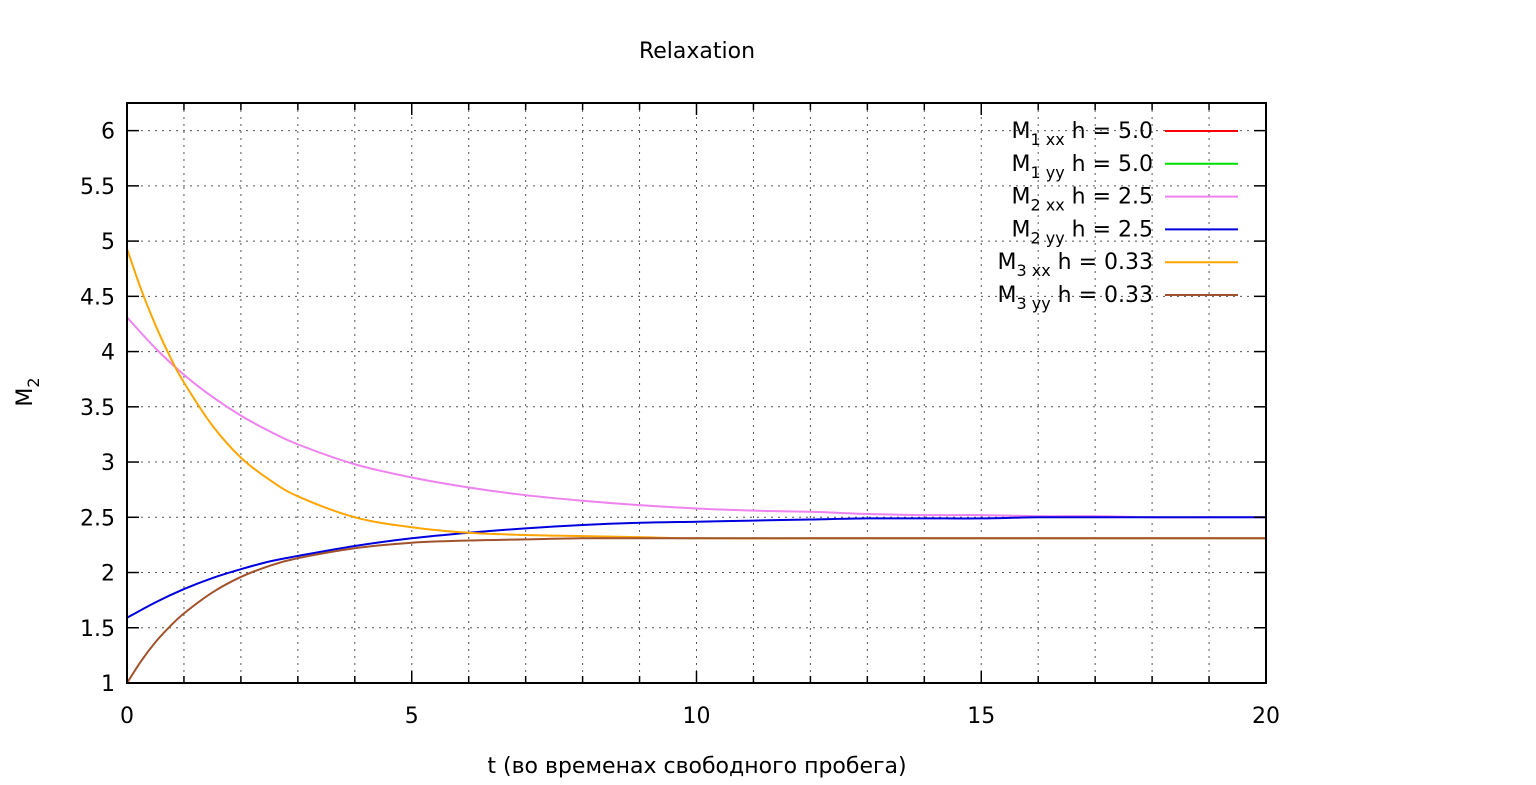 The image size is (1536, 785). What do you see at coordinates (108, 574) in the screenshot?
I see `y-tick-label: 2` at bounding box center [108, 574].